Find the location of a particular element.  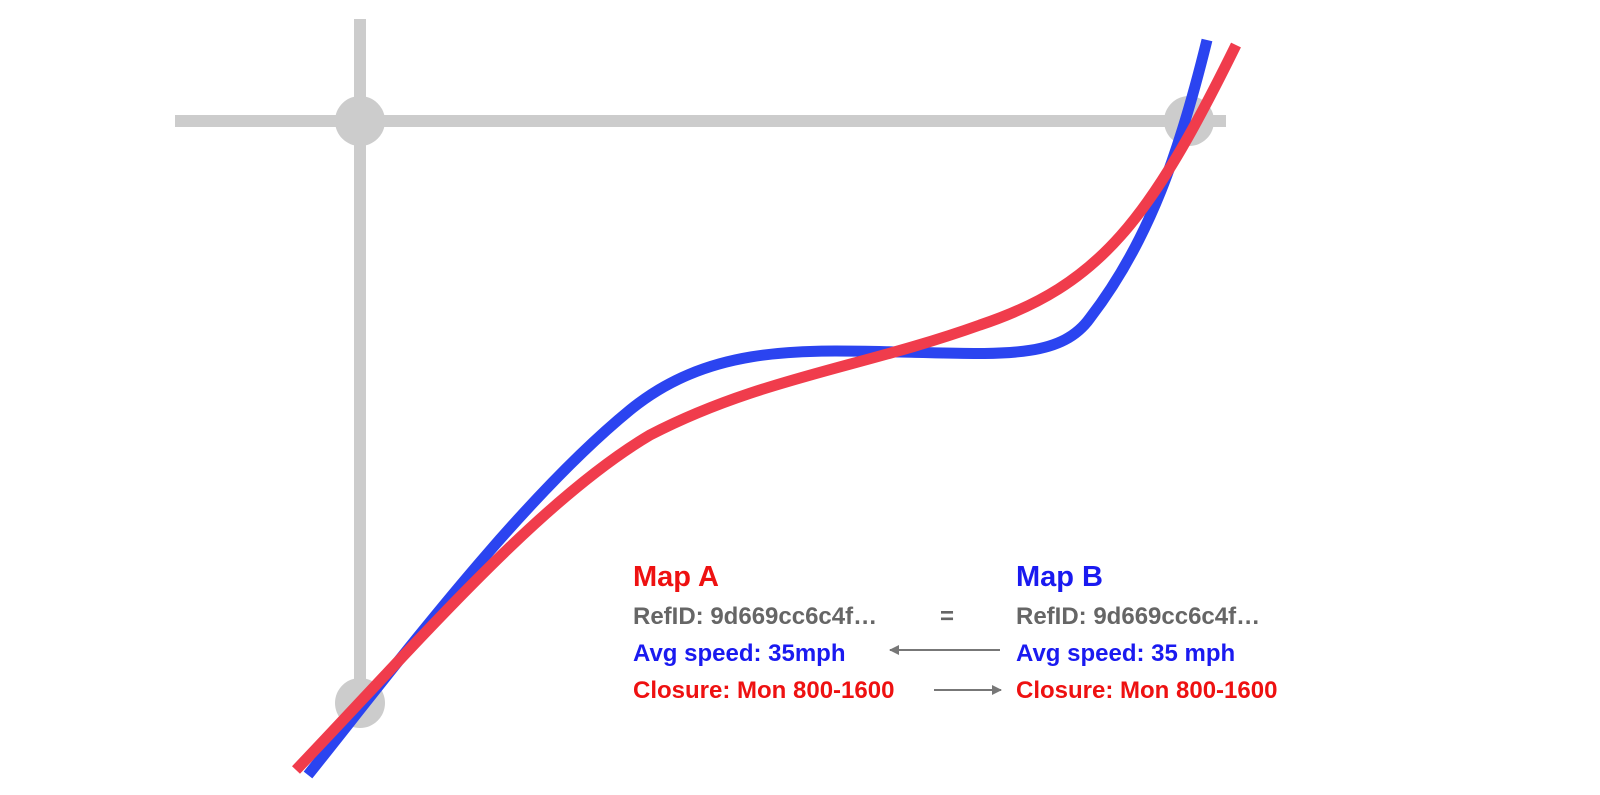

map-b-avg-speed: Avg speed: 35 mph is located at coordinates (1126, 653).